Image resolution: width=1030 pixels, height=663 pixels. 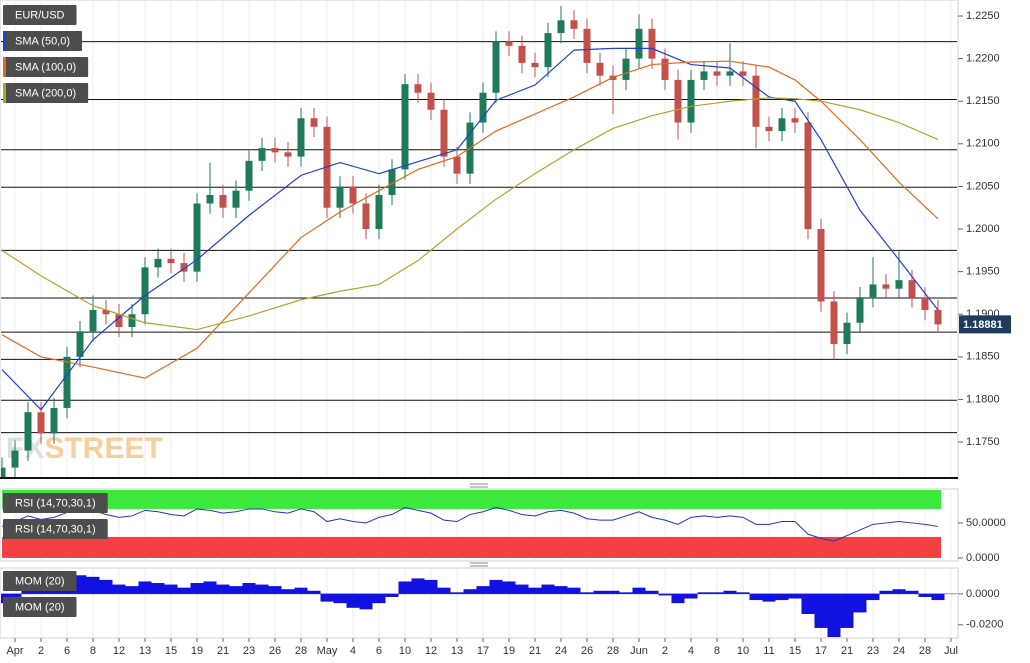 I want to click on x-tick-label: Apr, so click(x=14, y=651).